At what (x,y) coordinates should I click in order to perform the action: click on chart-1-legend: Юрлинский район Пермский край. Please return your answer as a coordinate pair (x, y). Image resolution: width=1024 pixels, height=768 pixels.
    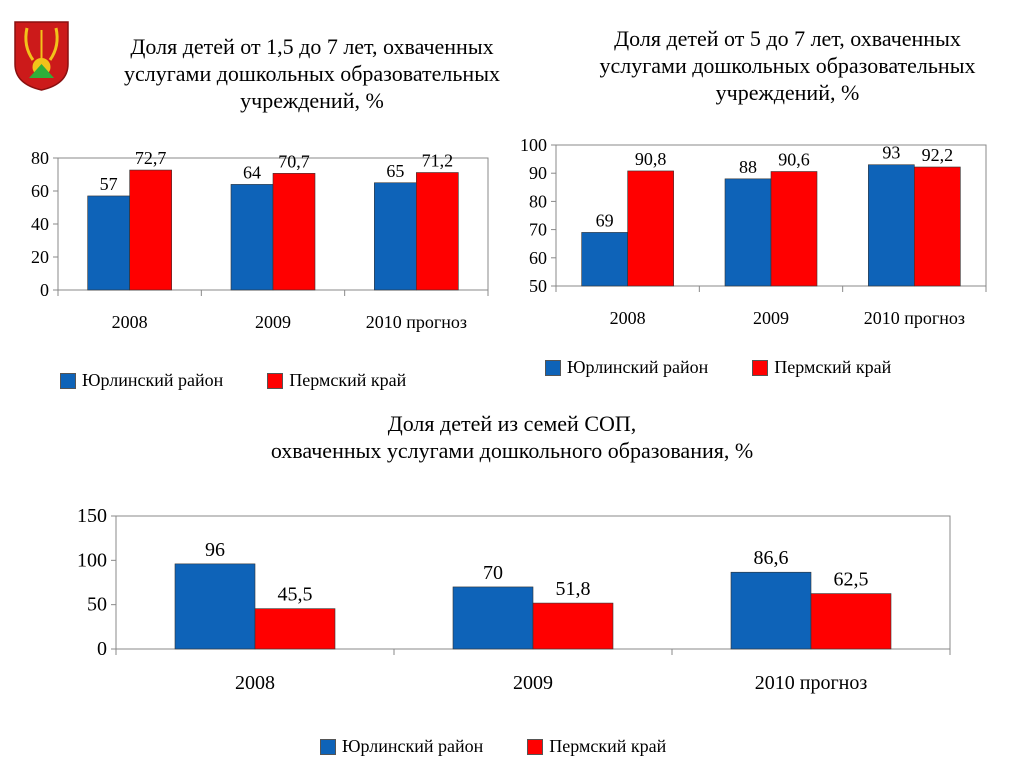
    Looking at the image, I should click on (255, 380).